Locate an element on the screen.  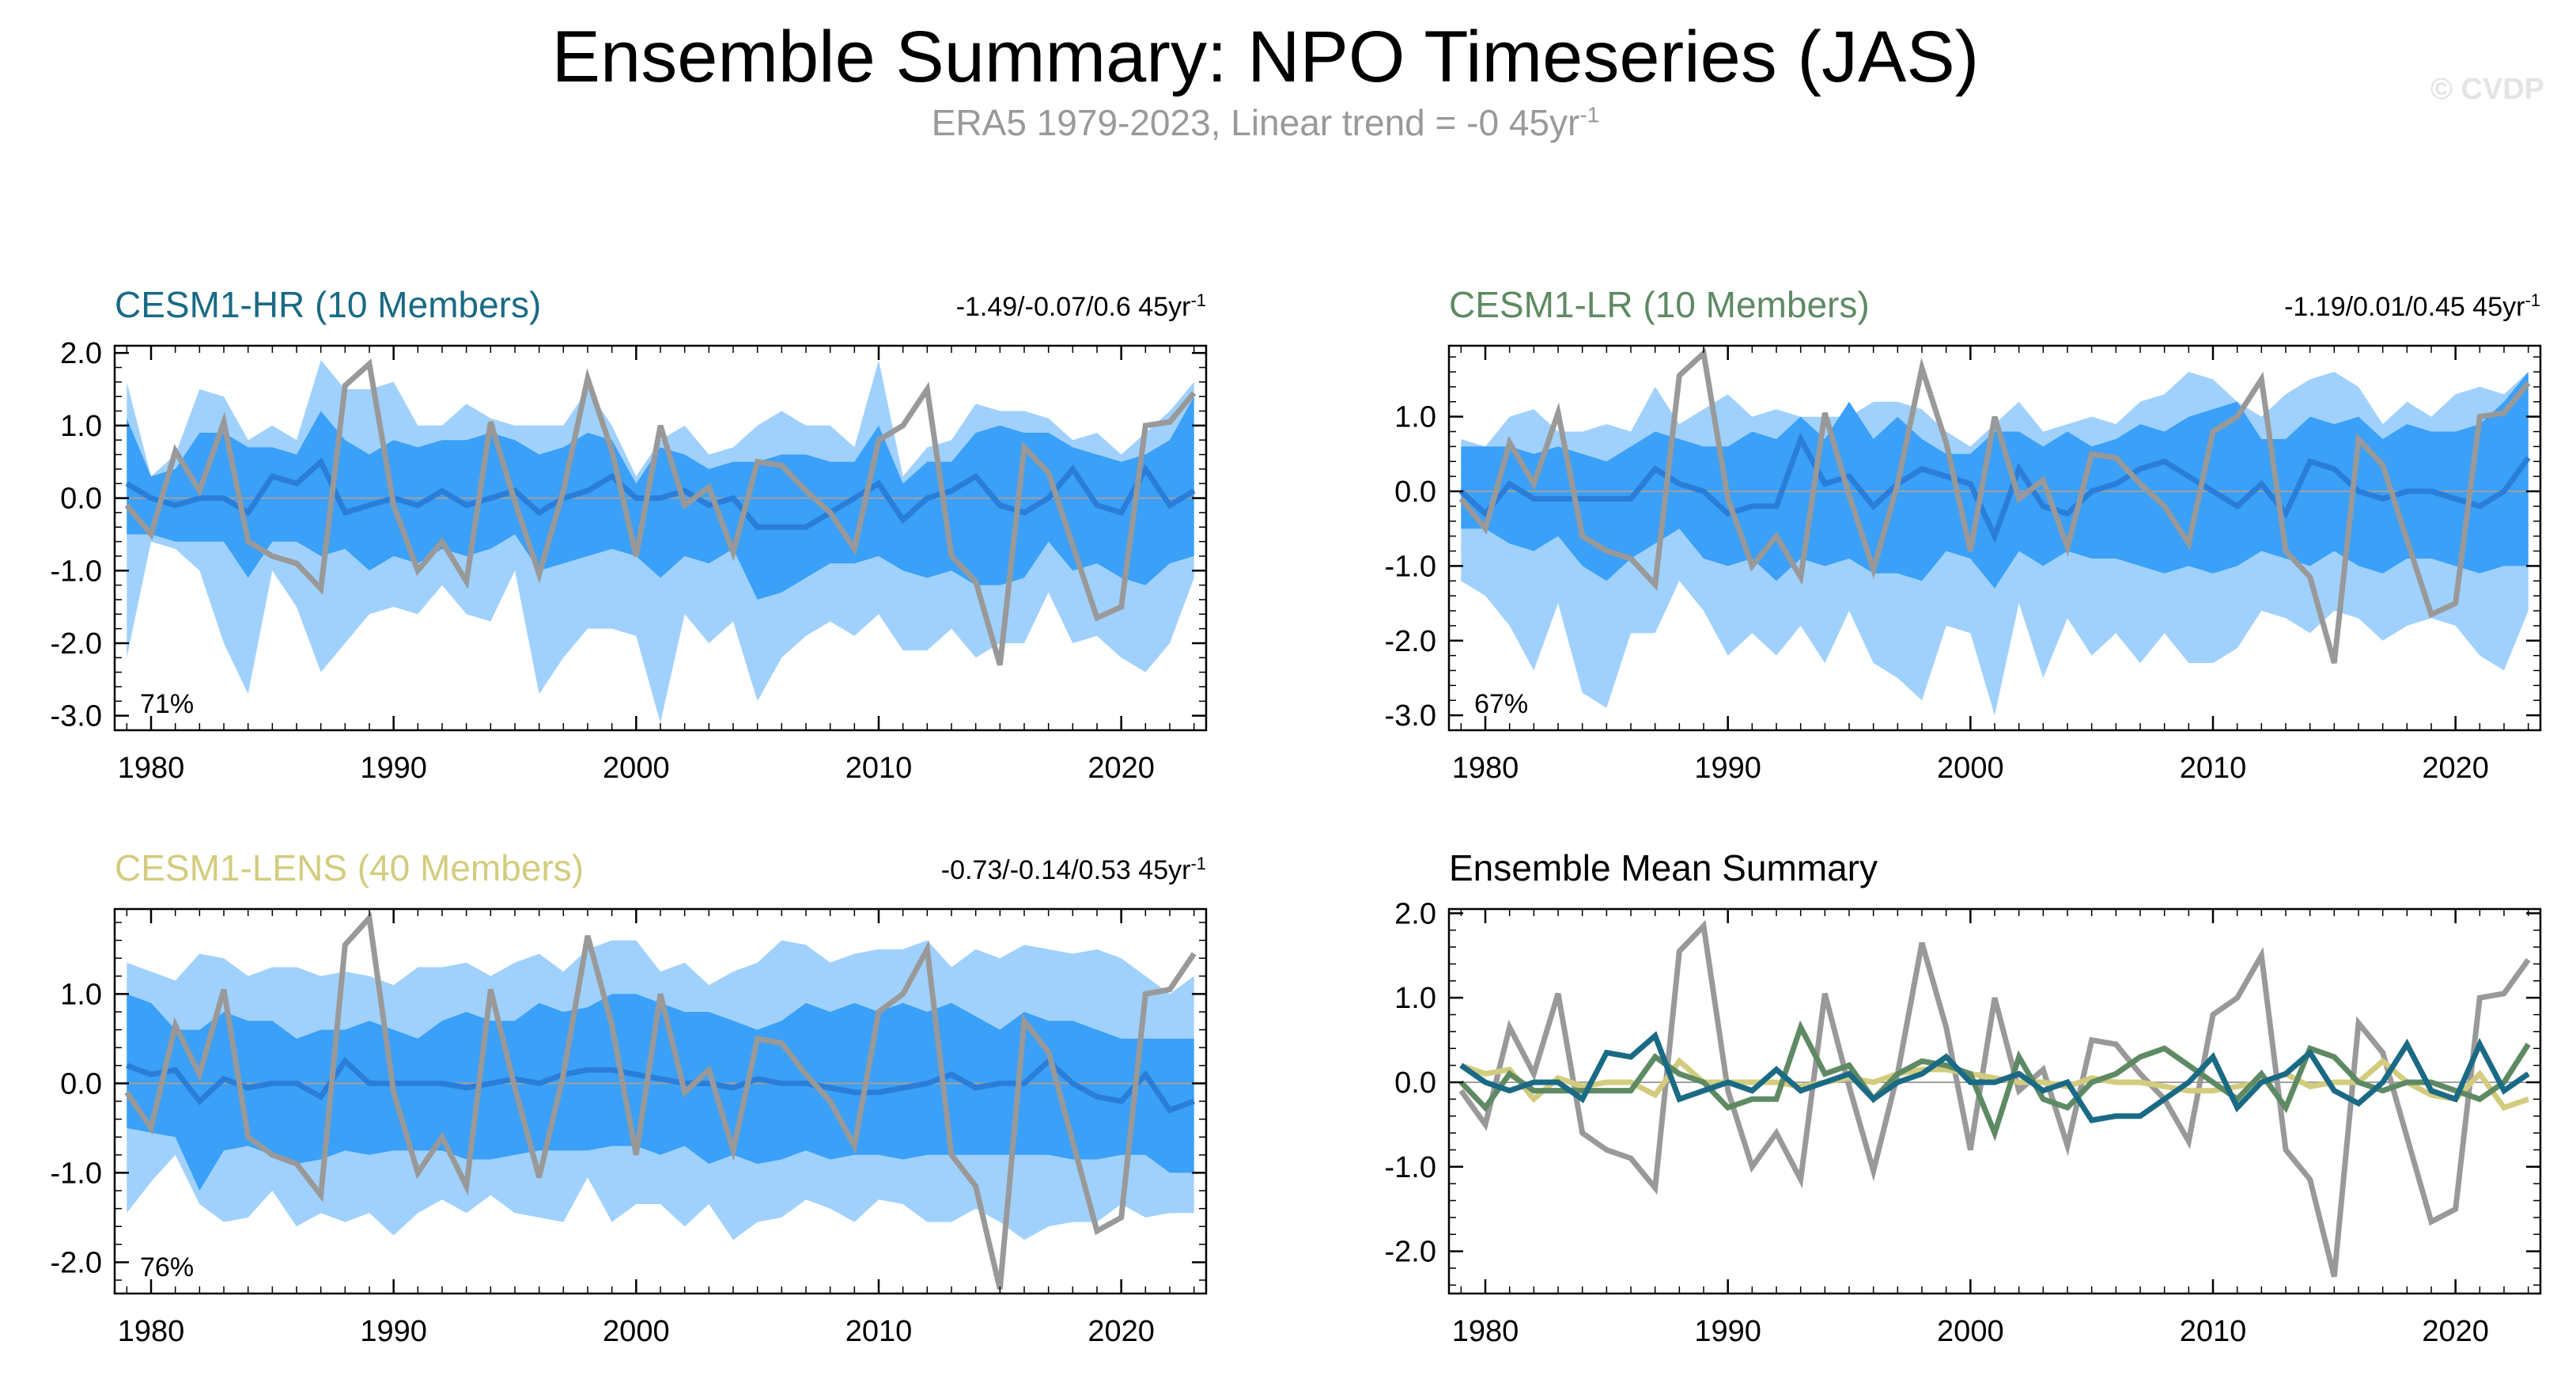
inner-band-lr is located at coordinates (1995, 480).